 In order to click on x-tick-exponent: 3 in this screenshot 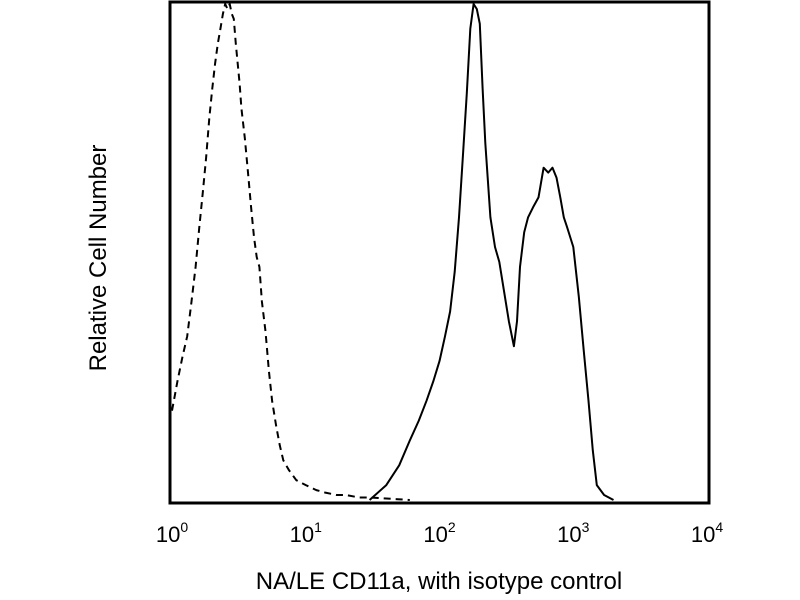, I will do `click(586, 527)`.